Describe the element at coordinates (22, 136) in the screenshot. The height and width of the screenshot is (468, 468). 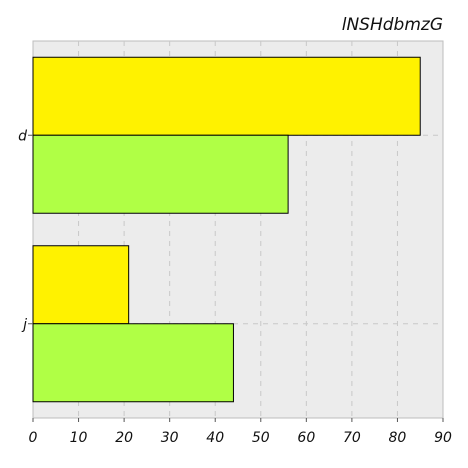
I see `y-tick-label: d` at that location.